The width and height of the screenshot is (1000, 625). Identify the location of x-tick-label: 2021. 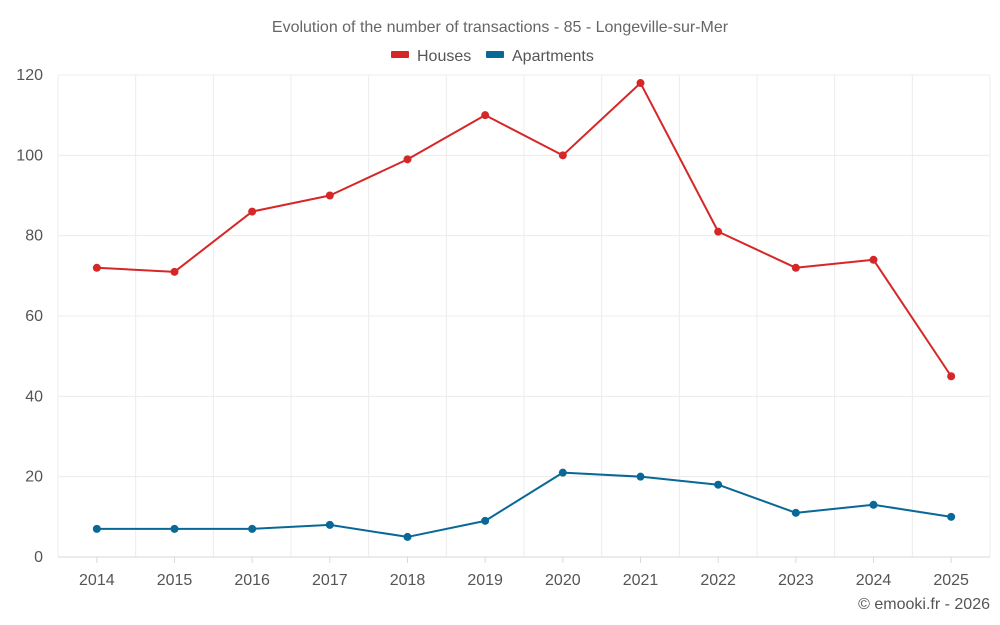
(641, 580).